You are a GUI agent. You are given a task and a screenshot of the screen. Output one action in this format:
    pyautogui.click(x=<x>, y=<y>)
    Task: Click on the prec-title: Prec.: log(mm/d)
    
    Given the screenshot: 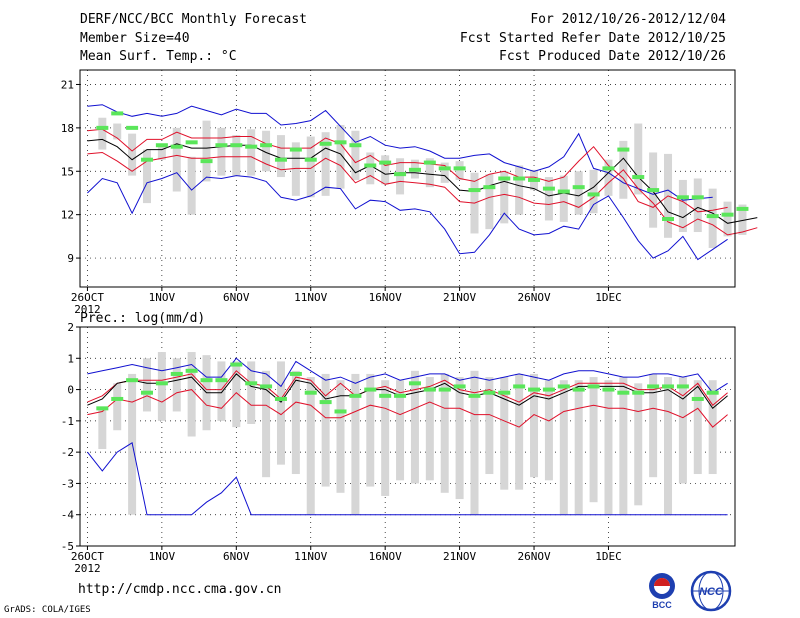 What is the action you would take?
    pyautogui.click(x=142, y=318)
    